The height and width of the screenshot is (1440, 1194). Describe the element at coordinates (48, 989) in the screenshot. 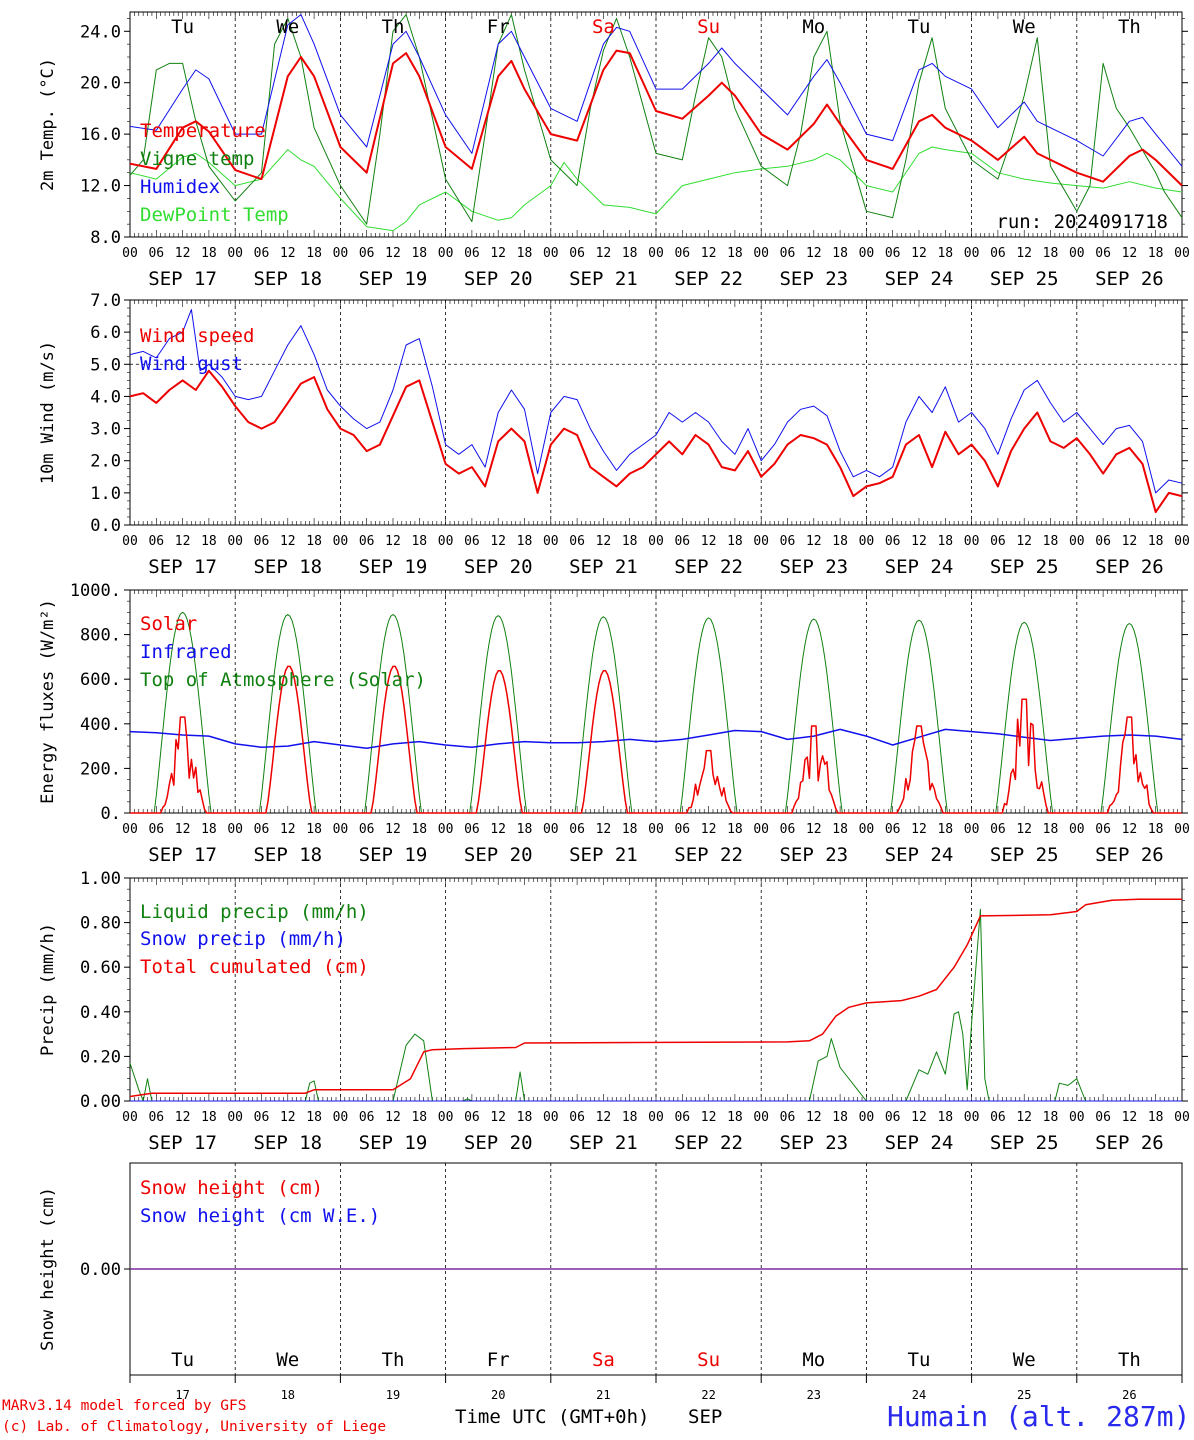

I see `y-axis-label: Precip (mm/h)` at that location.